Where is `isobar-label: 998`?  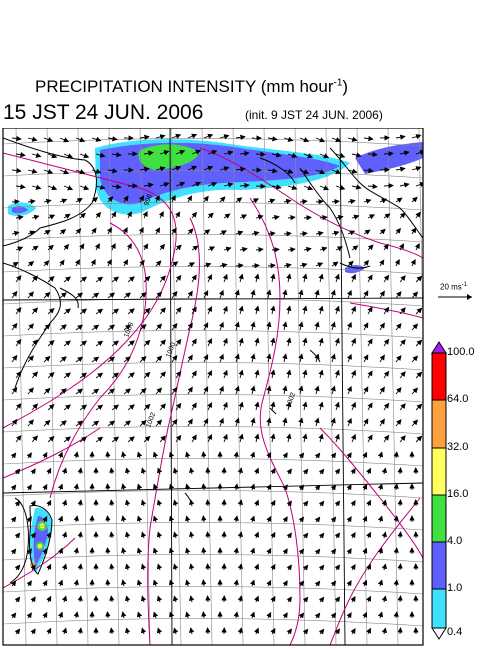 isobar-label: 998 is located at coordinates (148, 199).